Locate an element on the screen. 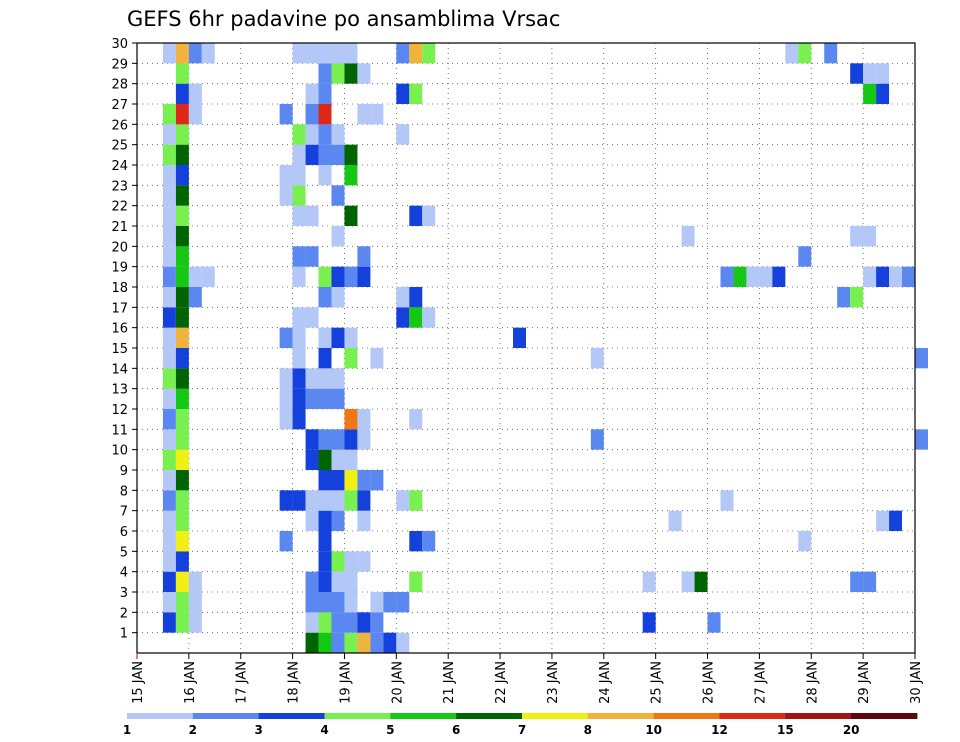 Image resolution: width=960 pixels, height=742 pixels. legend-label: 4 is located at coordinates (324, 730).